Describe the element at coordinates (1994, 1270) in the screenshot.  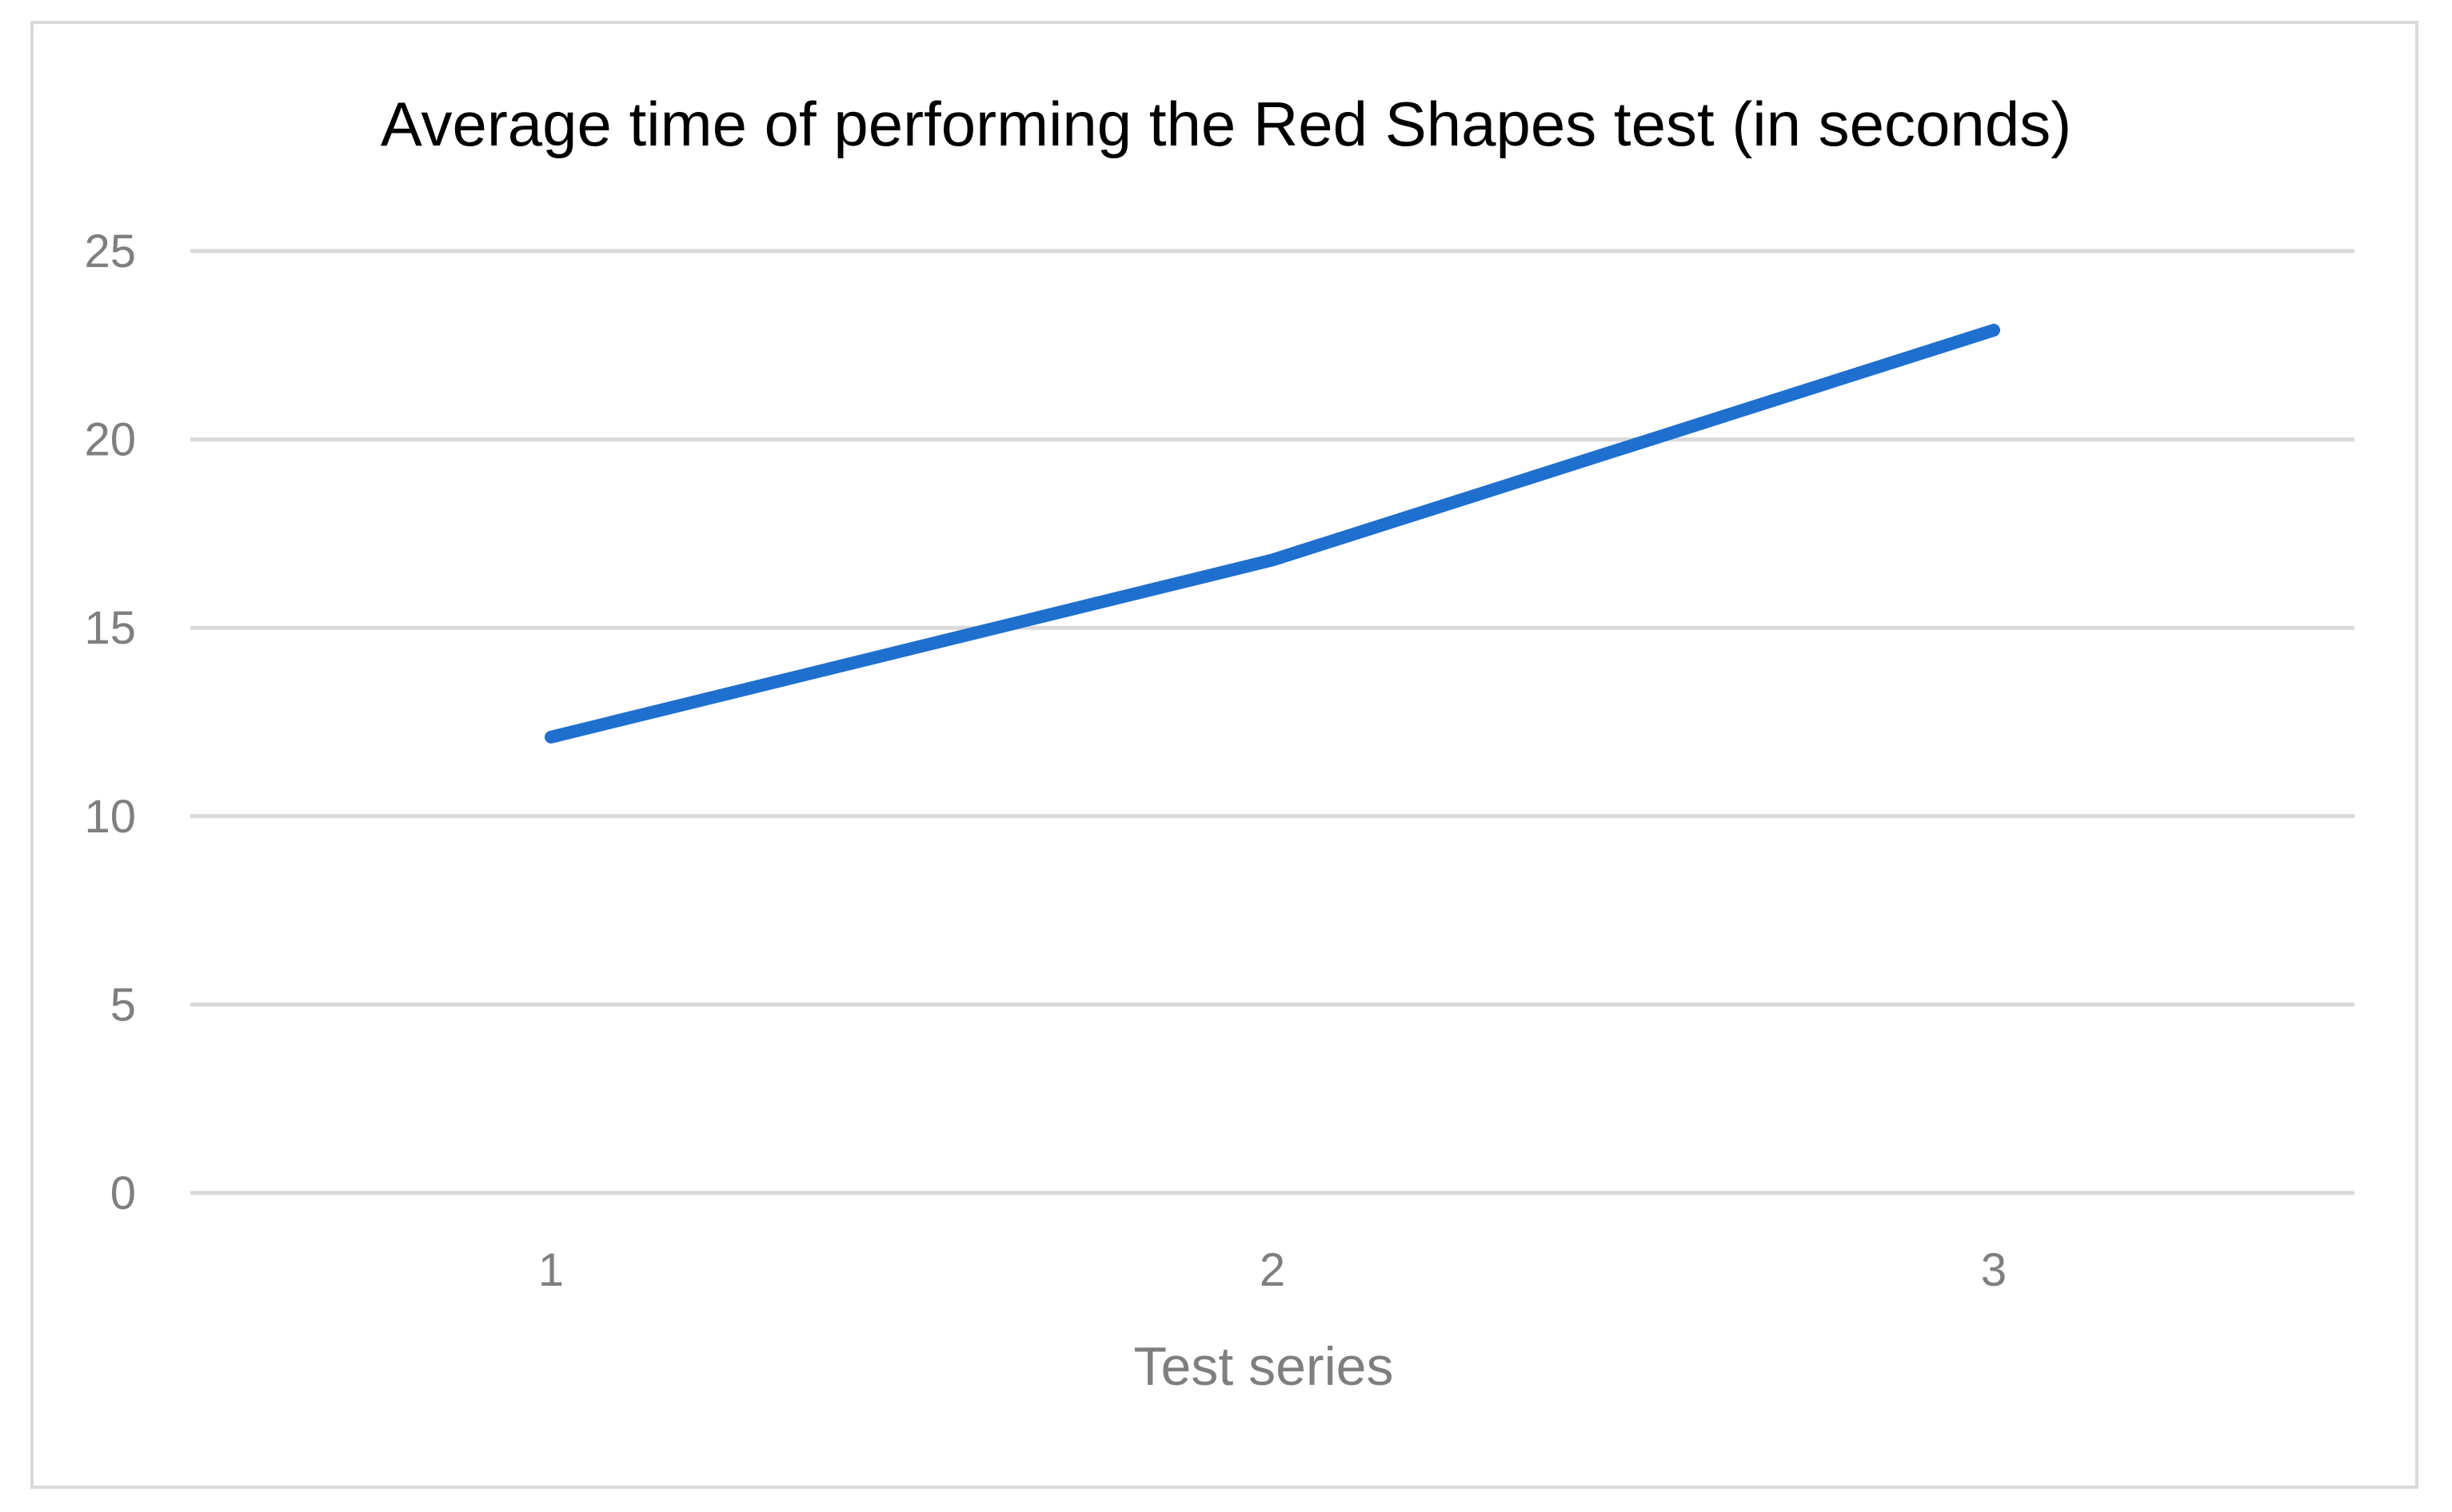
I see `x-tick-label: 3` at that location.